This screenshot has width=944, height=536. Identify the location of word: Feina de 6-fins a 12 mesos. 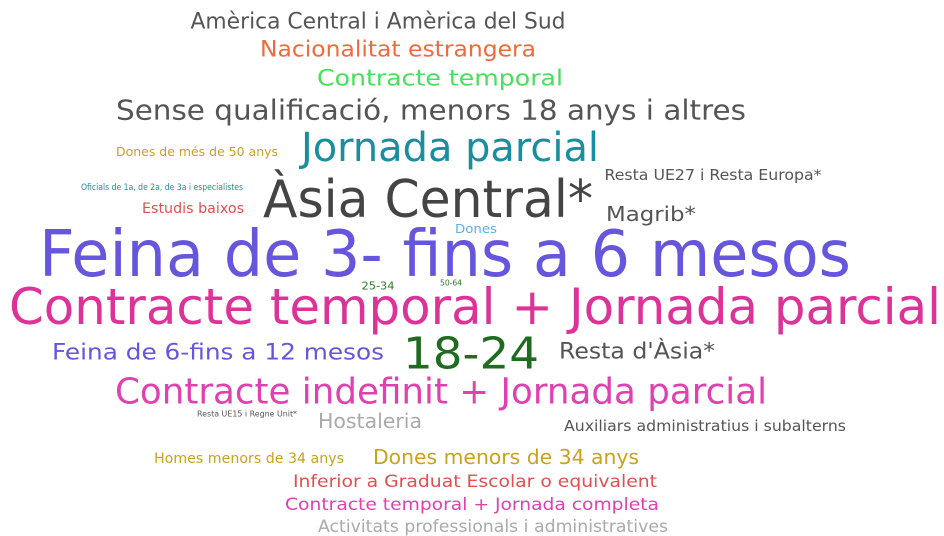
(218, 353).